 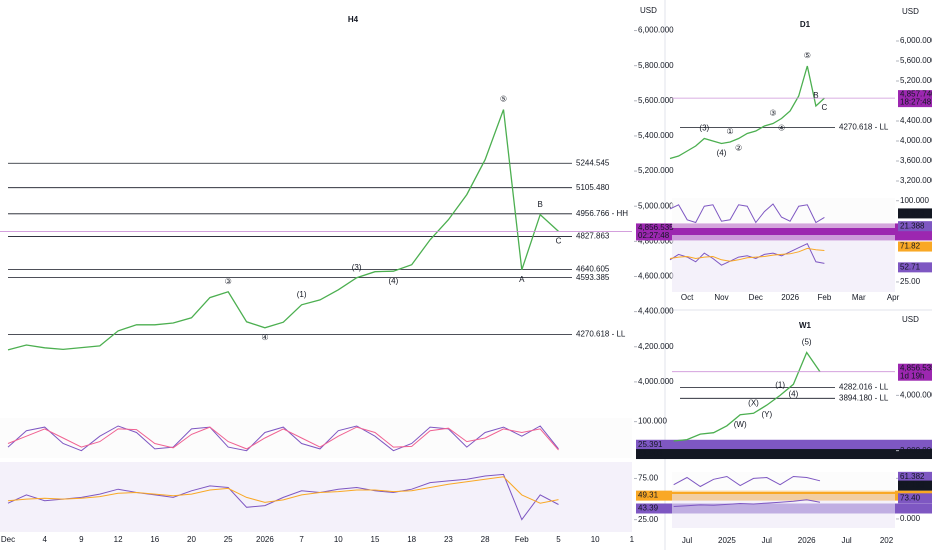 What do you see at coordinates (656, 311) in the screenshot?
I see `y-tick-label: 4,400.000` at bounding box center [656, 311].